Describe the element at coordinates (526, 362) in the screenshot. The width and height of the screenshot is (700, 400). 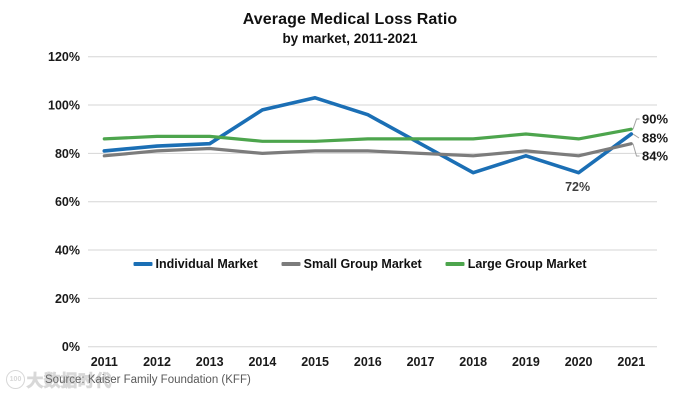
I see `x-axis-tick-label: 2019` at that location.